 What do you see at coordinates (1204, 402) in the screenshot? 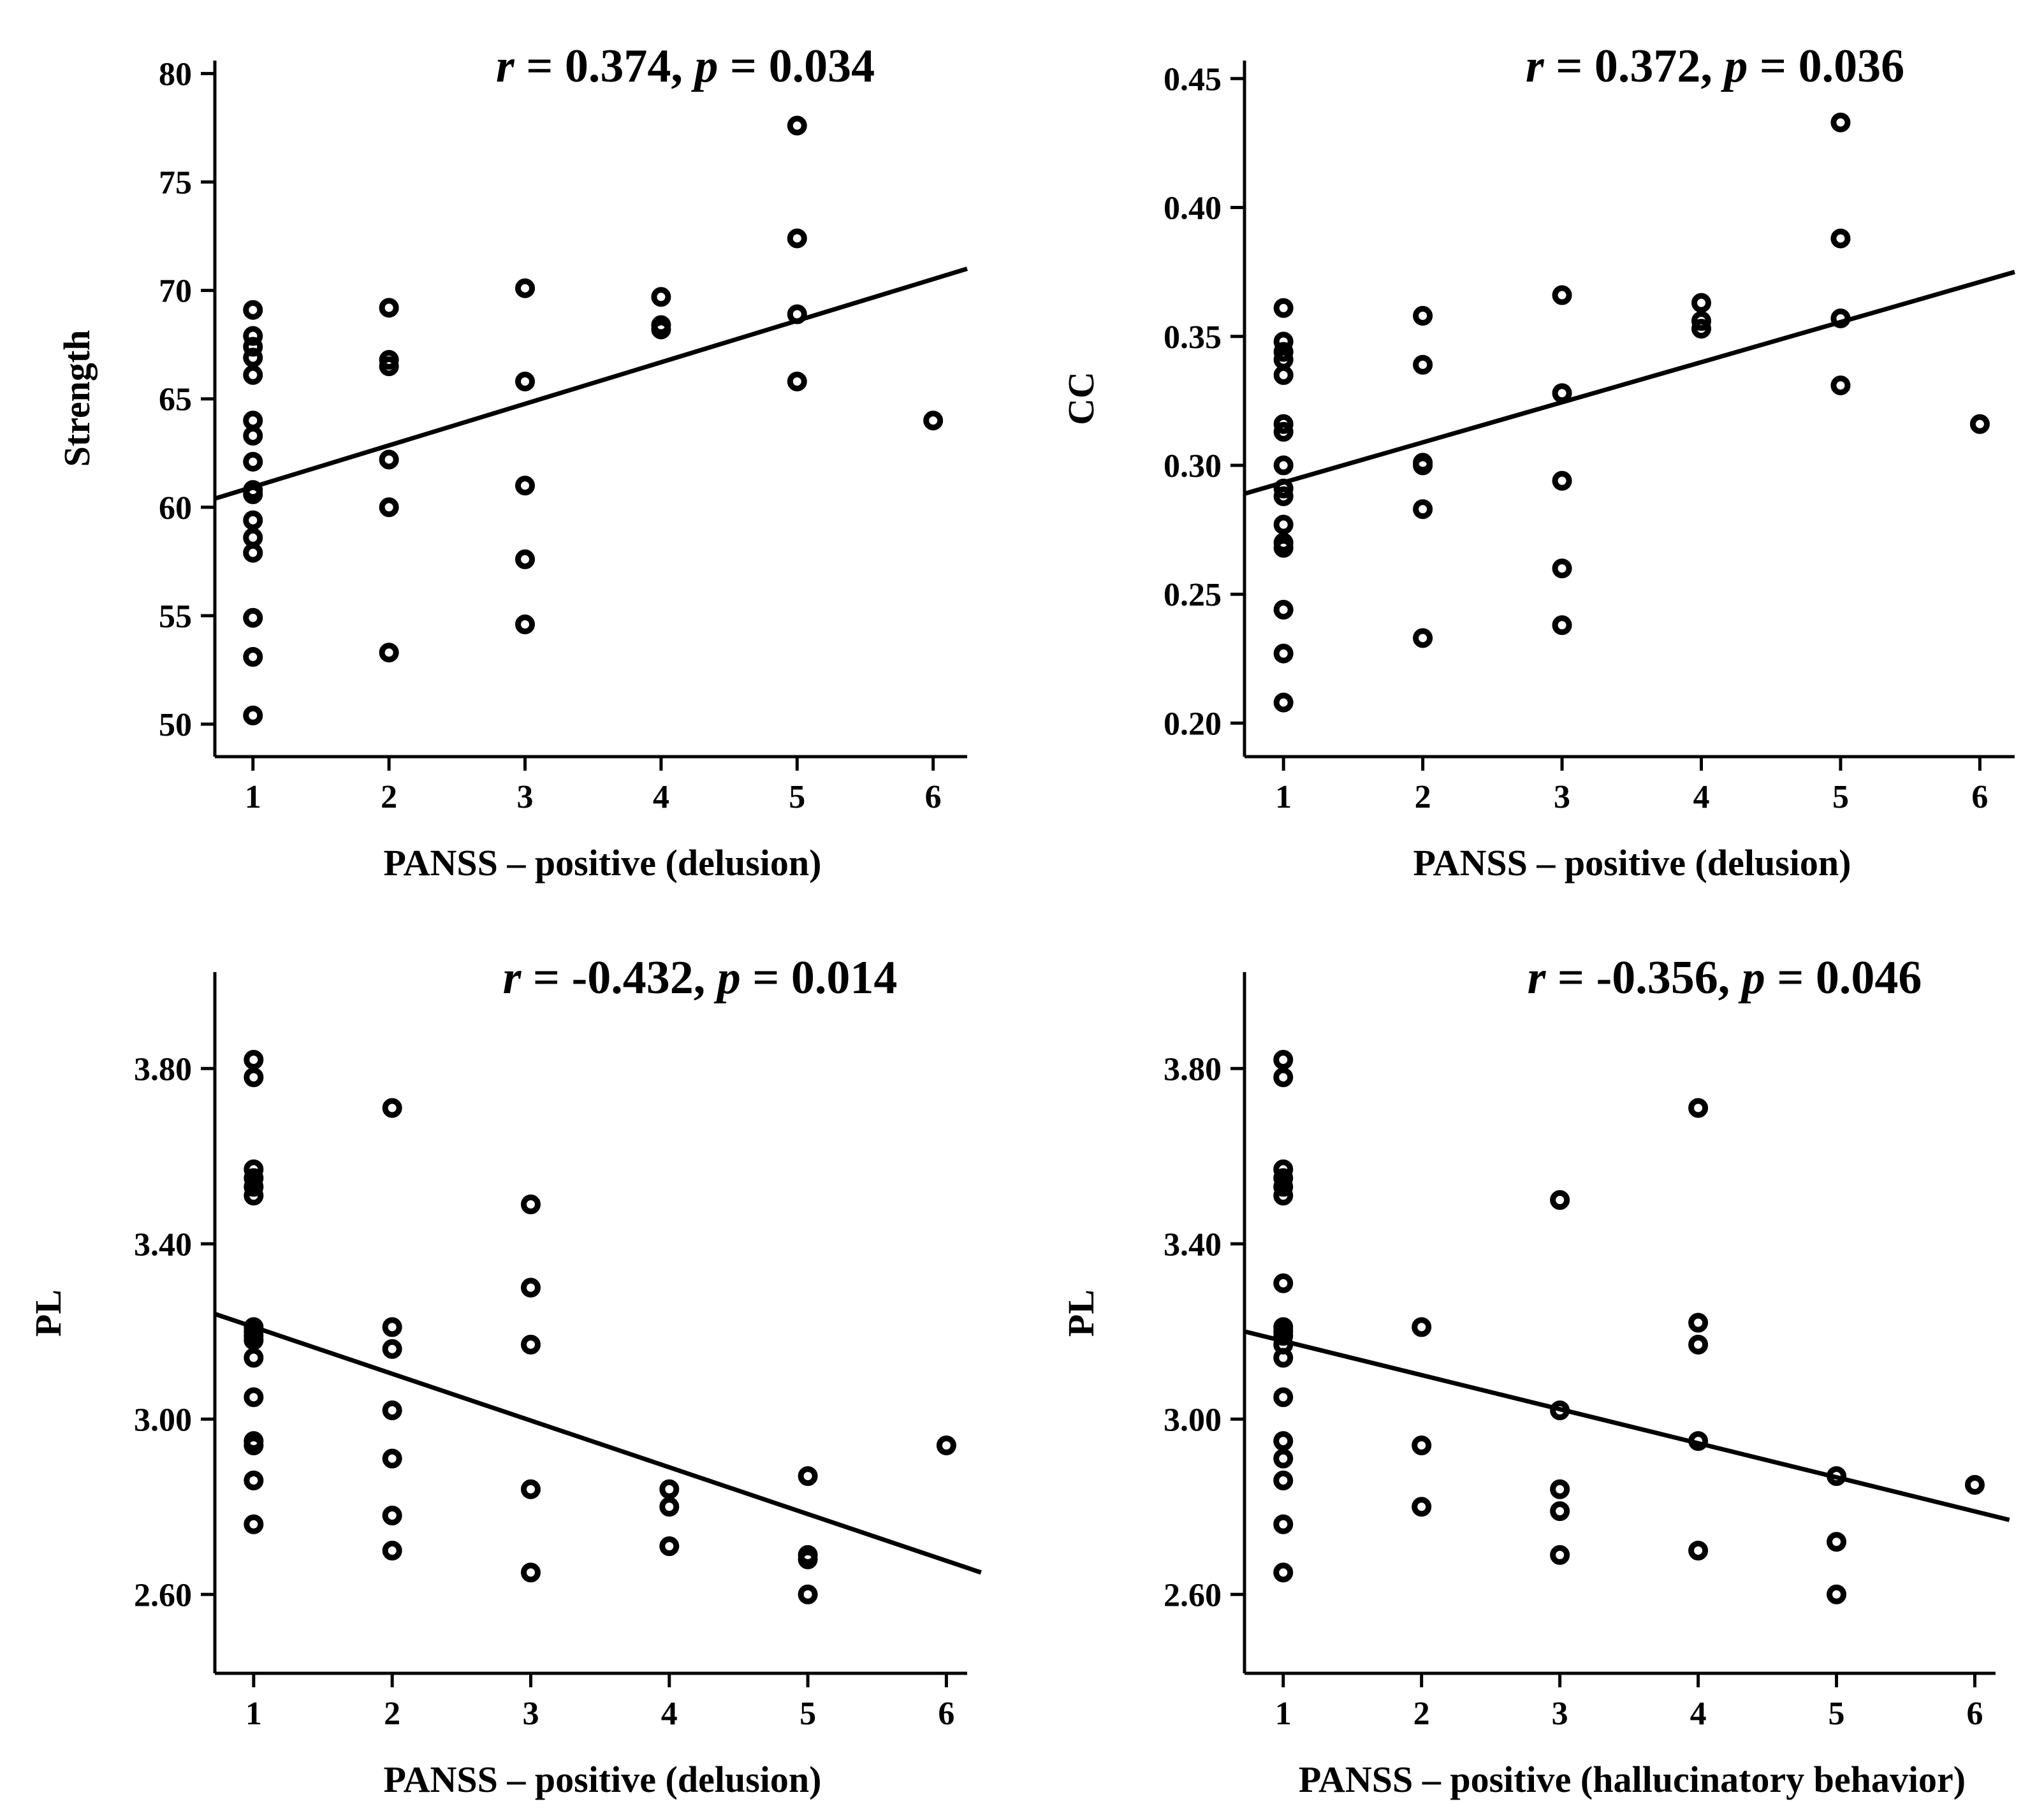
I see `y-ticks: 0.20 0.25 0.30 0.35 0.40 0.45` at bounding box center [1204, 402].